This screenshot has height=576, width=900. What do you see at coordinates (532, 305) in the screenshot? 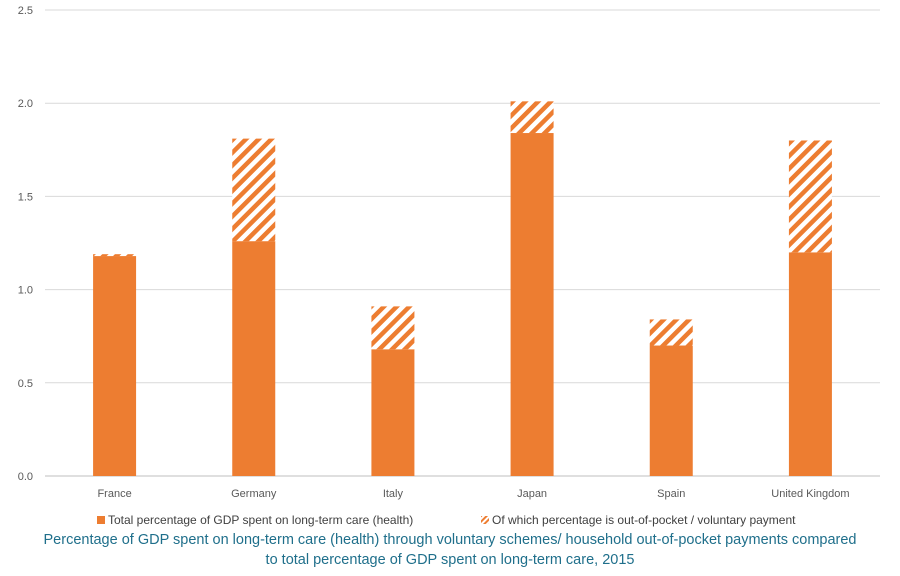
I see `bar-total-japan` at bounding box center [532, 305].